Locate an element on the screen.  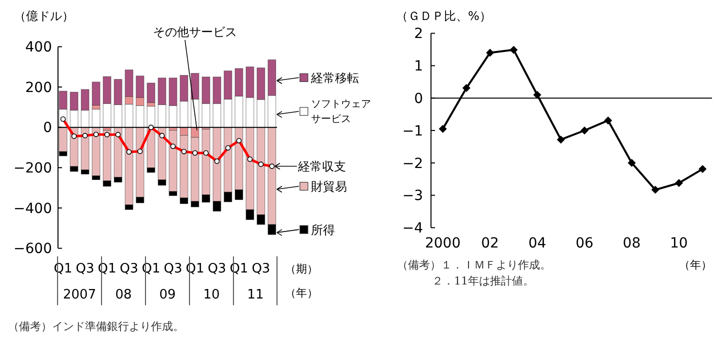
y-tick-label: 2 is located at coordinates (418, 34).